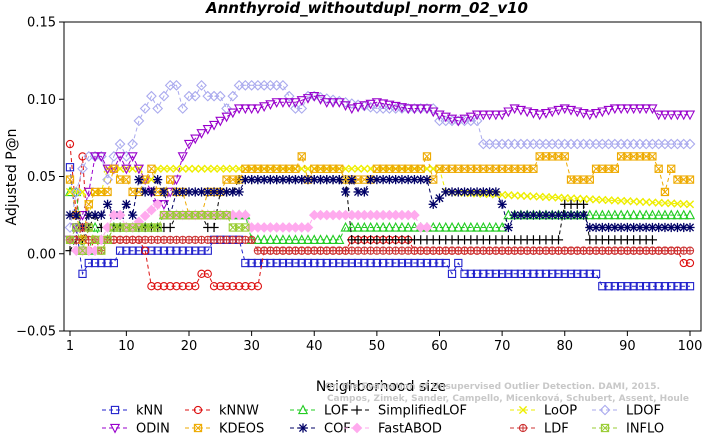 The width and height of the screenshot is (702, 434). What do you see at coordinates (422, 411) in the screenshot?
I see `legend-label: SimplifiedLOF` at bounding box center [422, 411].